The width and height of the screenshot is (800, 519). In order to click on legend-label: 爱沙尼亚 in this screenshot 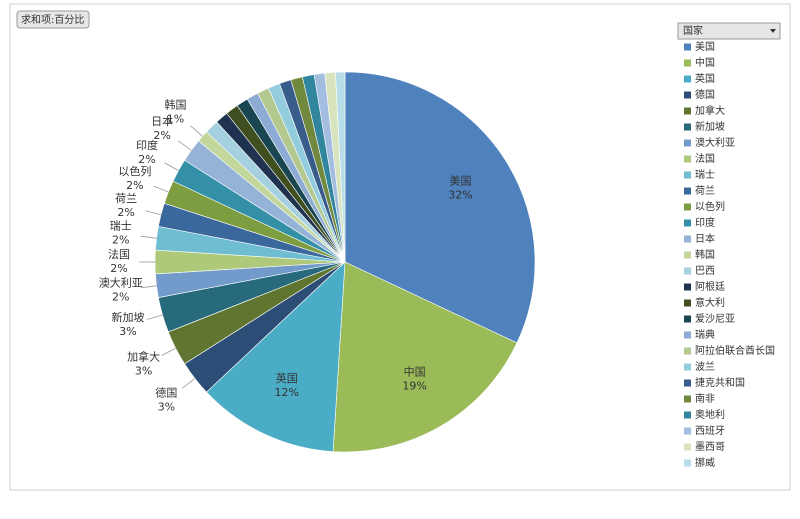, I will do `click(715, 318)`.